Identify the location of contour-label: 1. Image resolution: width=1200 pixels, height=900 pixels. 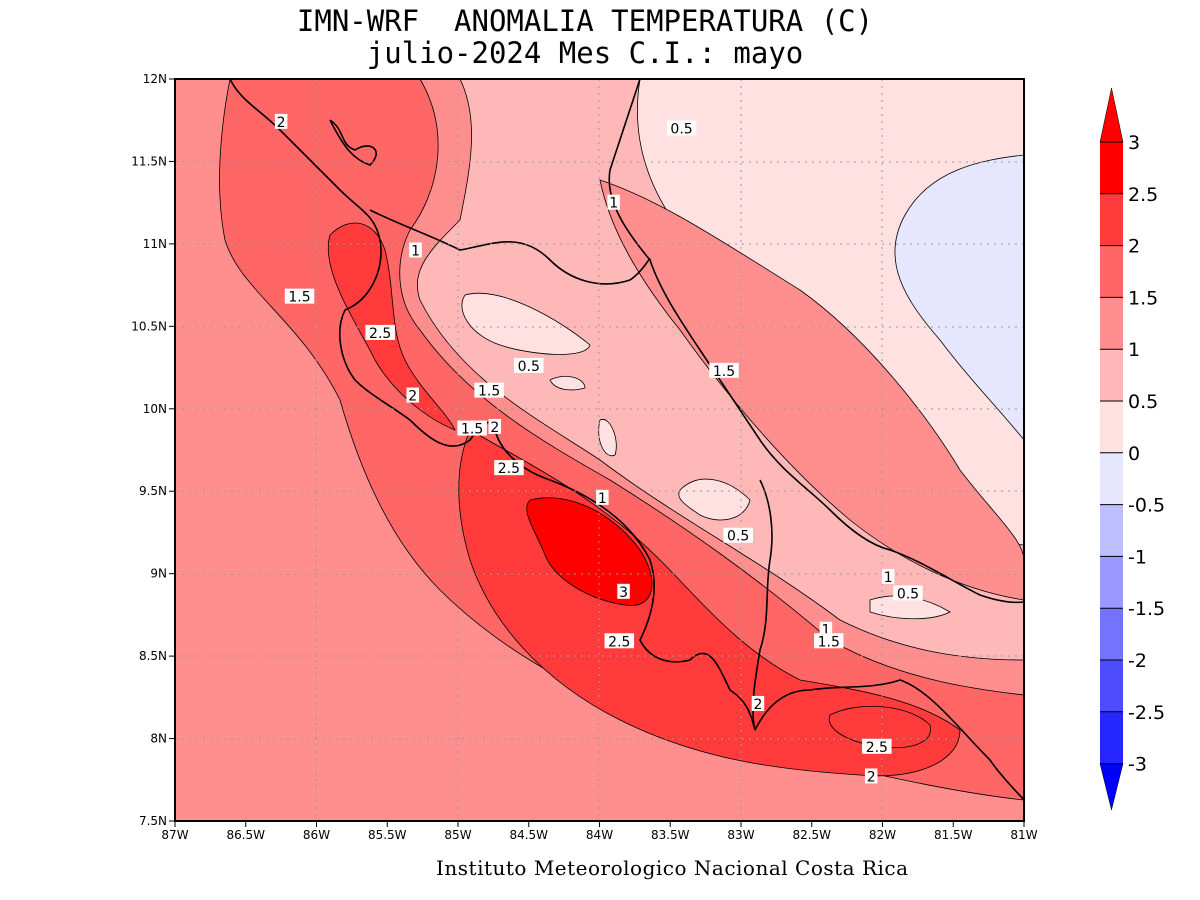
(415, 250).